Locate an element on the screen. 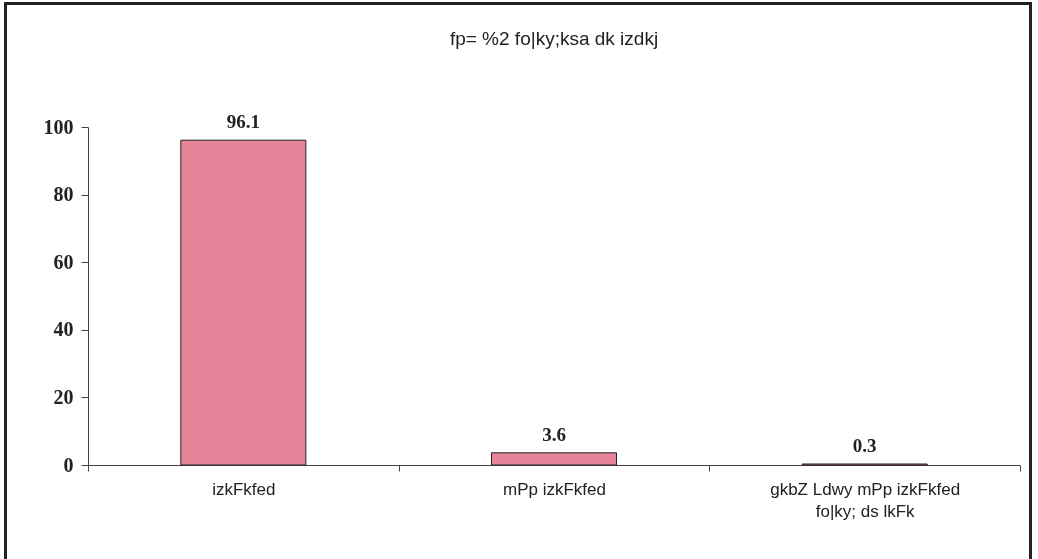 The height and width of the screenshot is (559, 1038). data-label: 3.6 is located at coordinates (554, 434).